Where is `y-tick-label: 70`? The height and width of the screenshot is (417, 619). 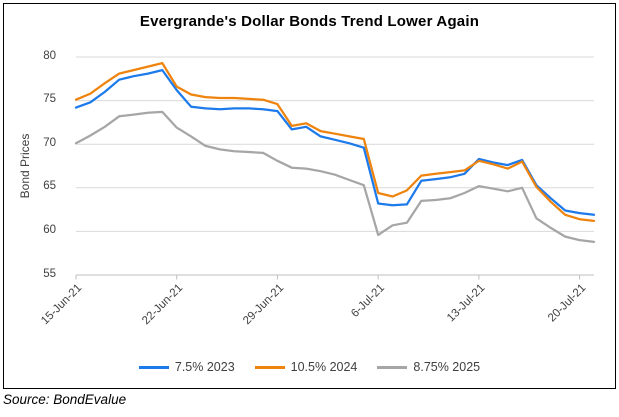 y-tick-label: 70 is located at coordinates (49, 142).